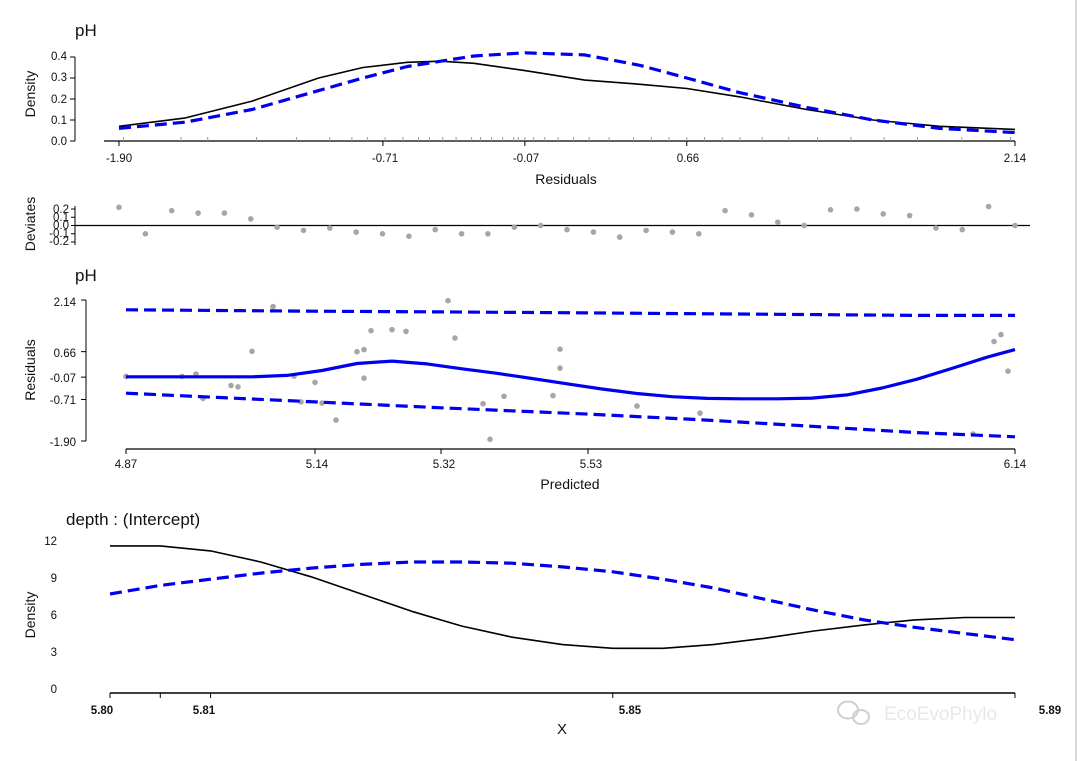 This screenshot has height=761, width=1080. What do you see at coordinates (133, 519) in the screenshot?
I see `panel-title: depth : (Intercept)` at bounding box center [133, 519].